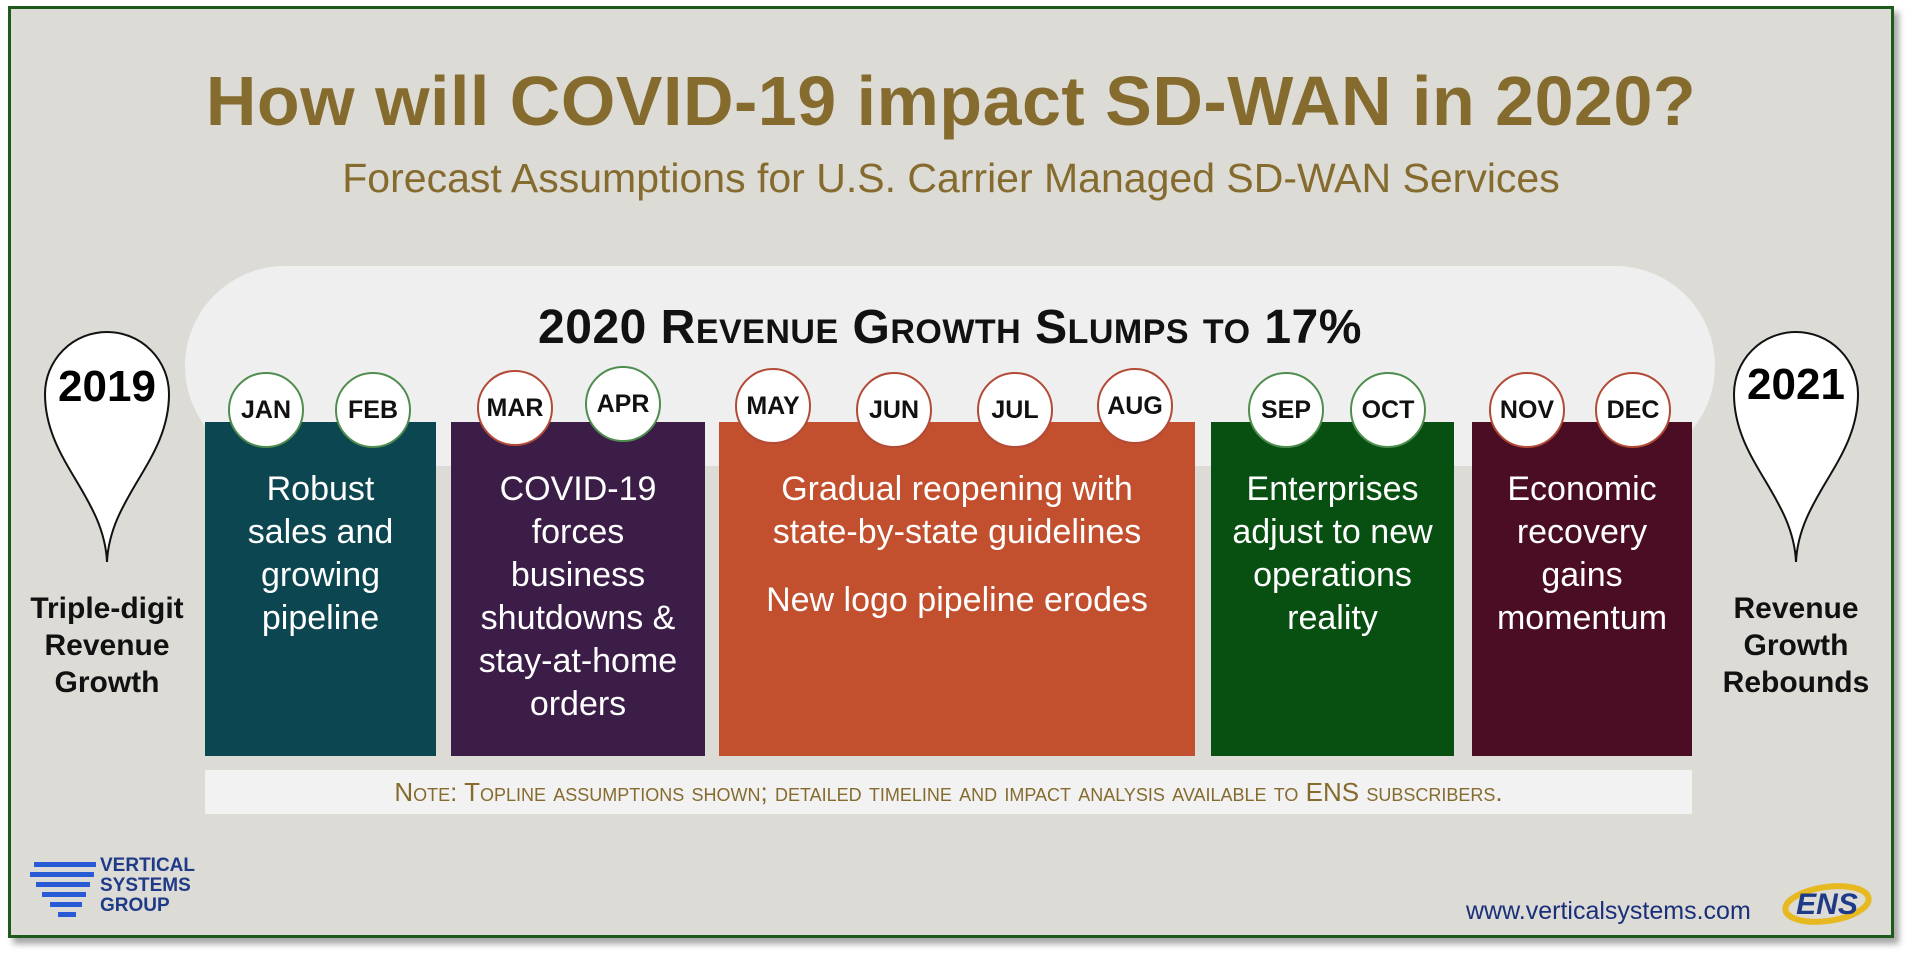 Image resolution: width=1906 pixels, height=956 pixels. What do you see at coordinates (373, 410) in the screenshot?
I see `month-feb: FEB` at bounding box center [373, 410].